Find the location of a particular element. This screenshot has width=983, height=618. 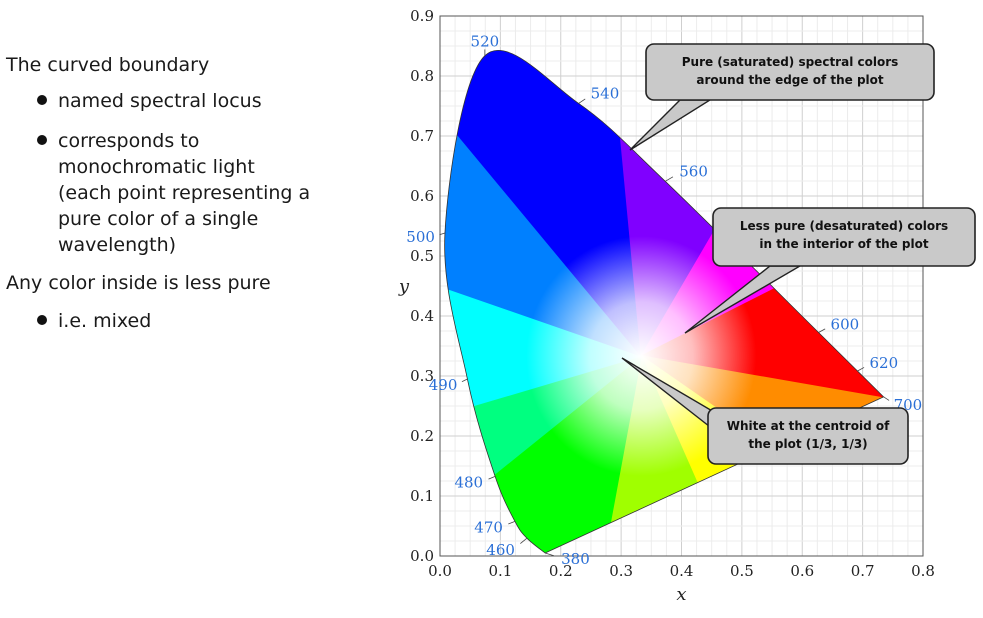

wavelength-label: 470 is located at coordinates (488, 527).